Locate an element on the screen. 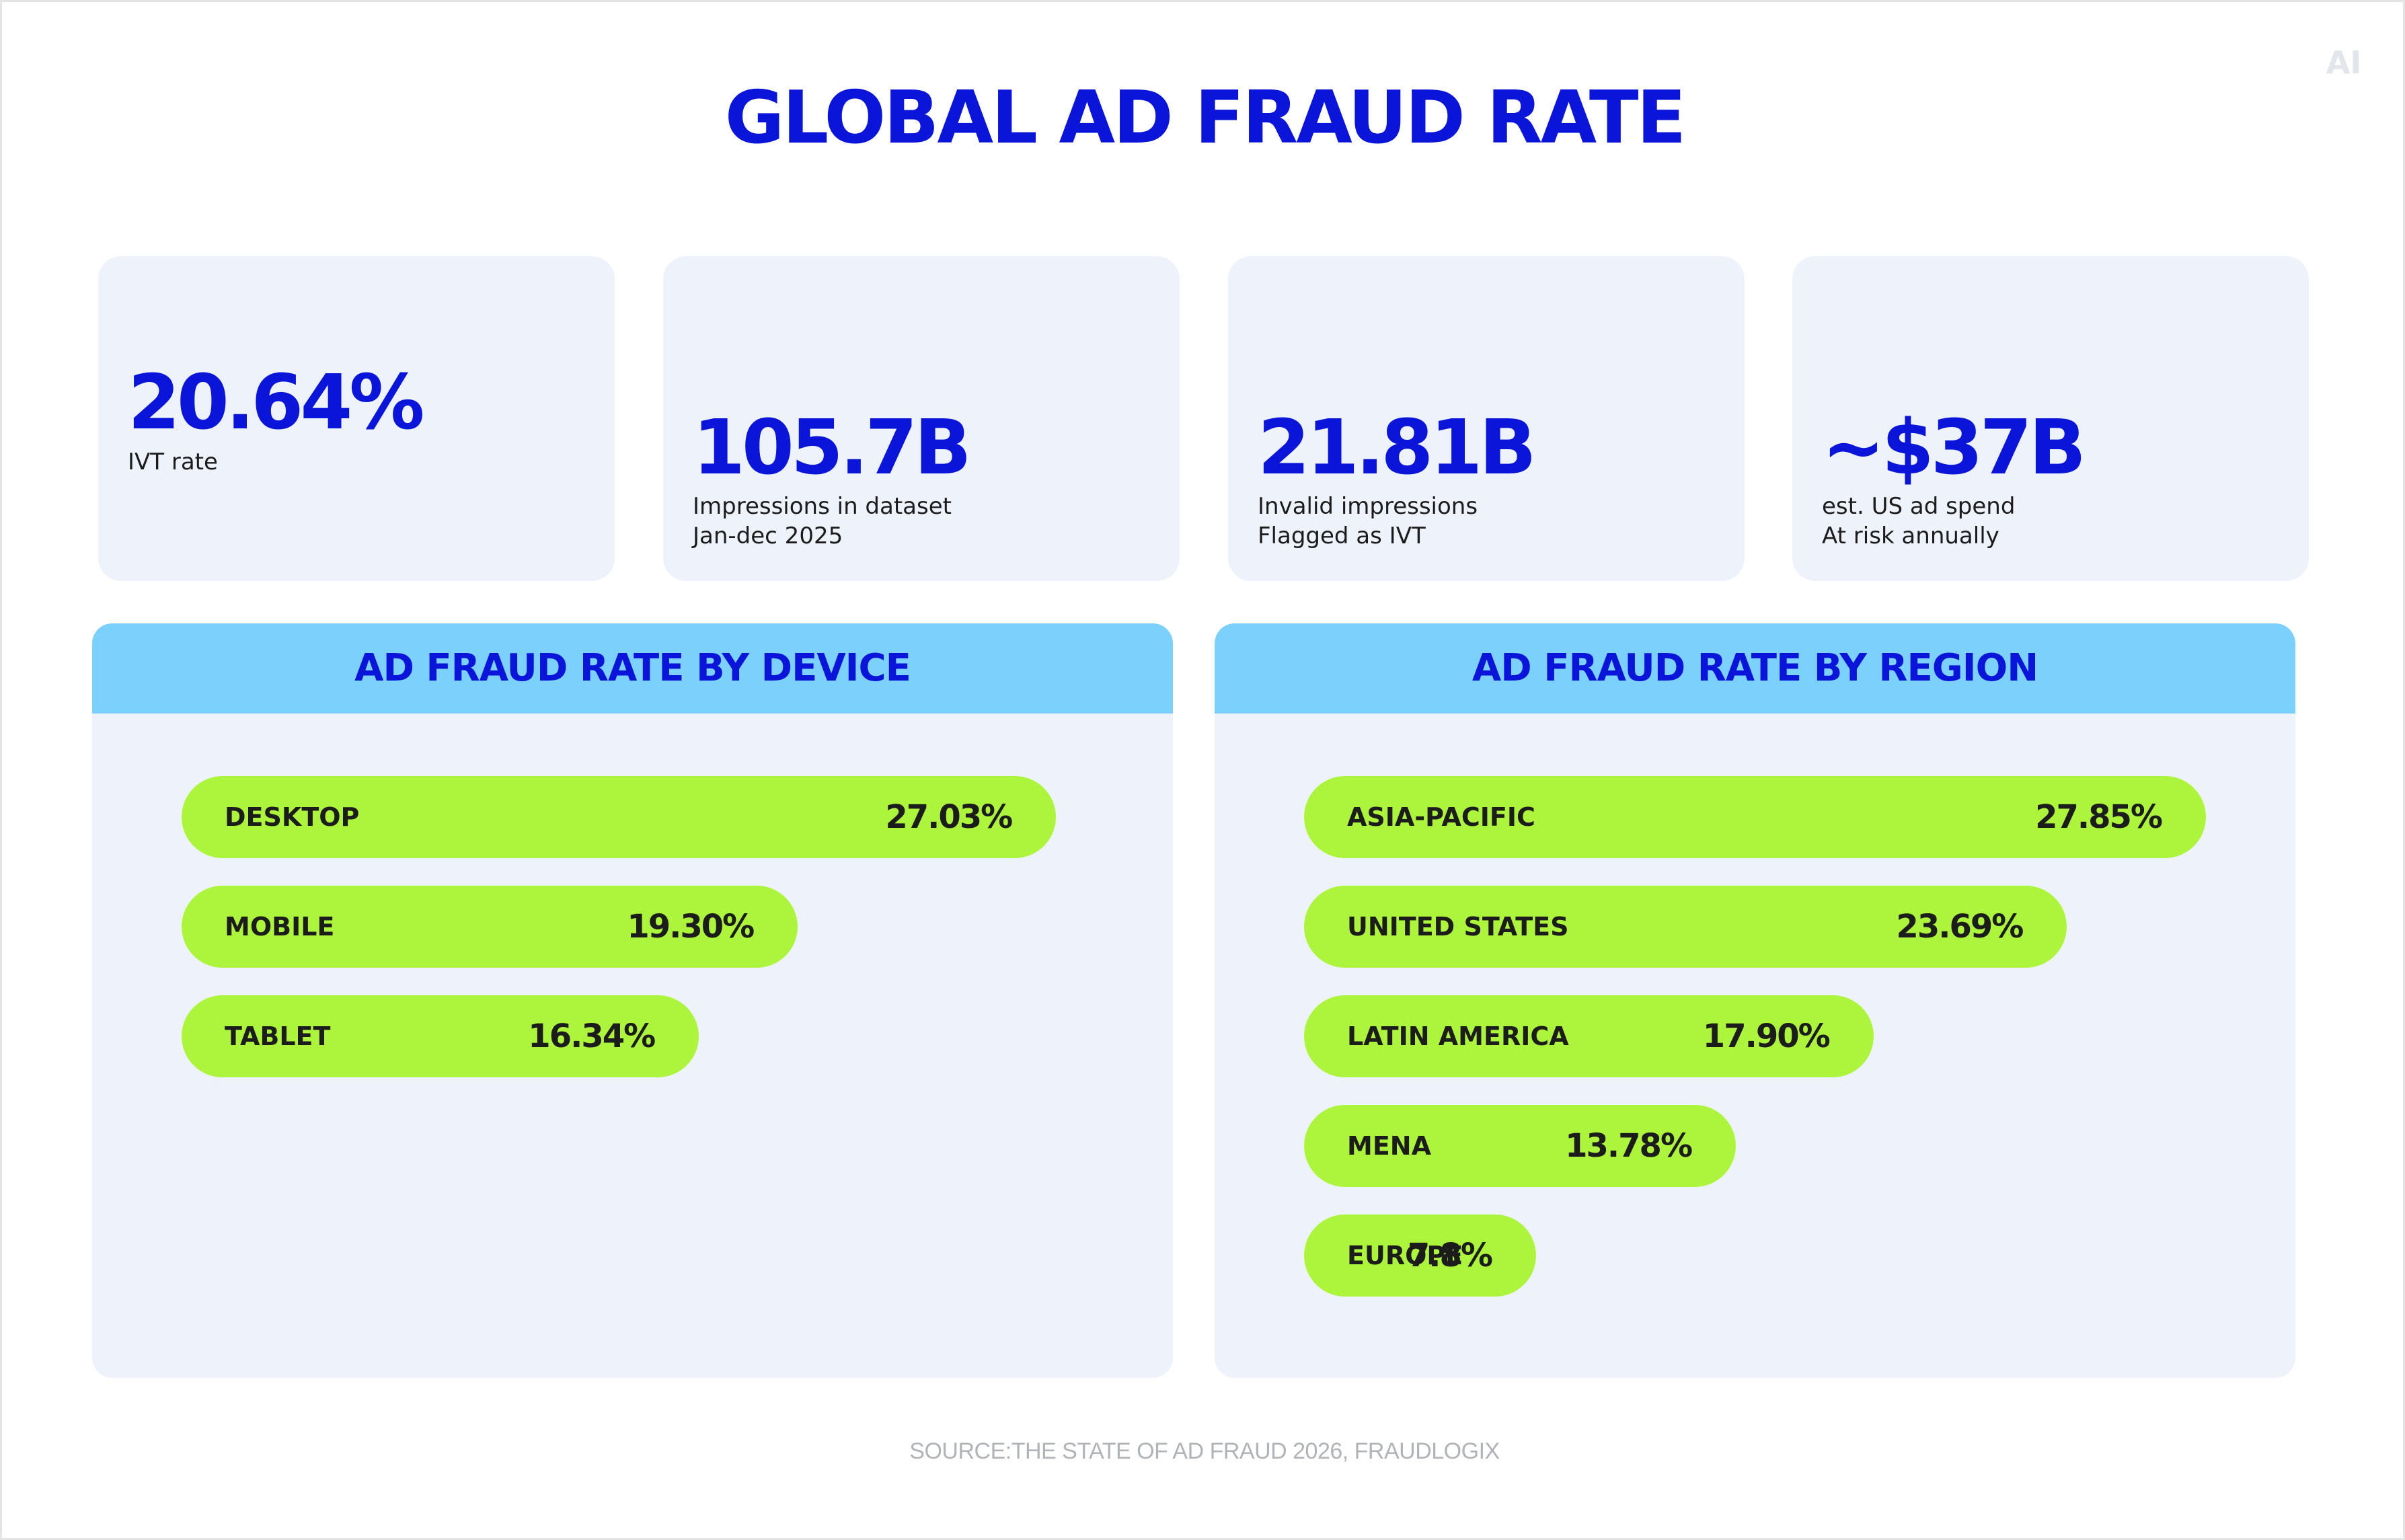 This screenshot has width=2405, height=1540. kpi-value: 21.81B is located at coordinates (1398, 448).